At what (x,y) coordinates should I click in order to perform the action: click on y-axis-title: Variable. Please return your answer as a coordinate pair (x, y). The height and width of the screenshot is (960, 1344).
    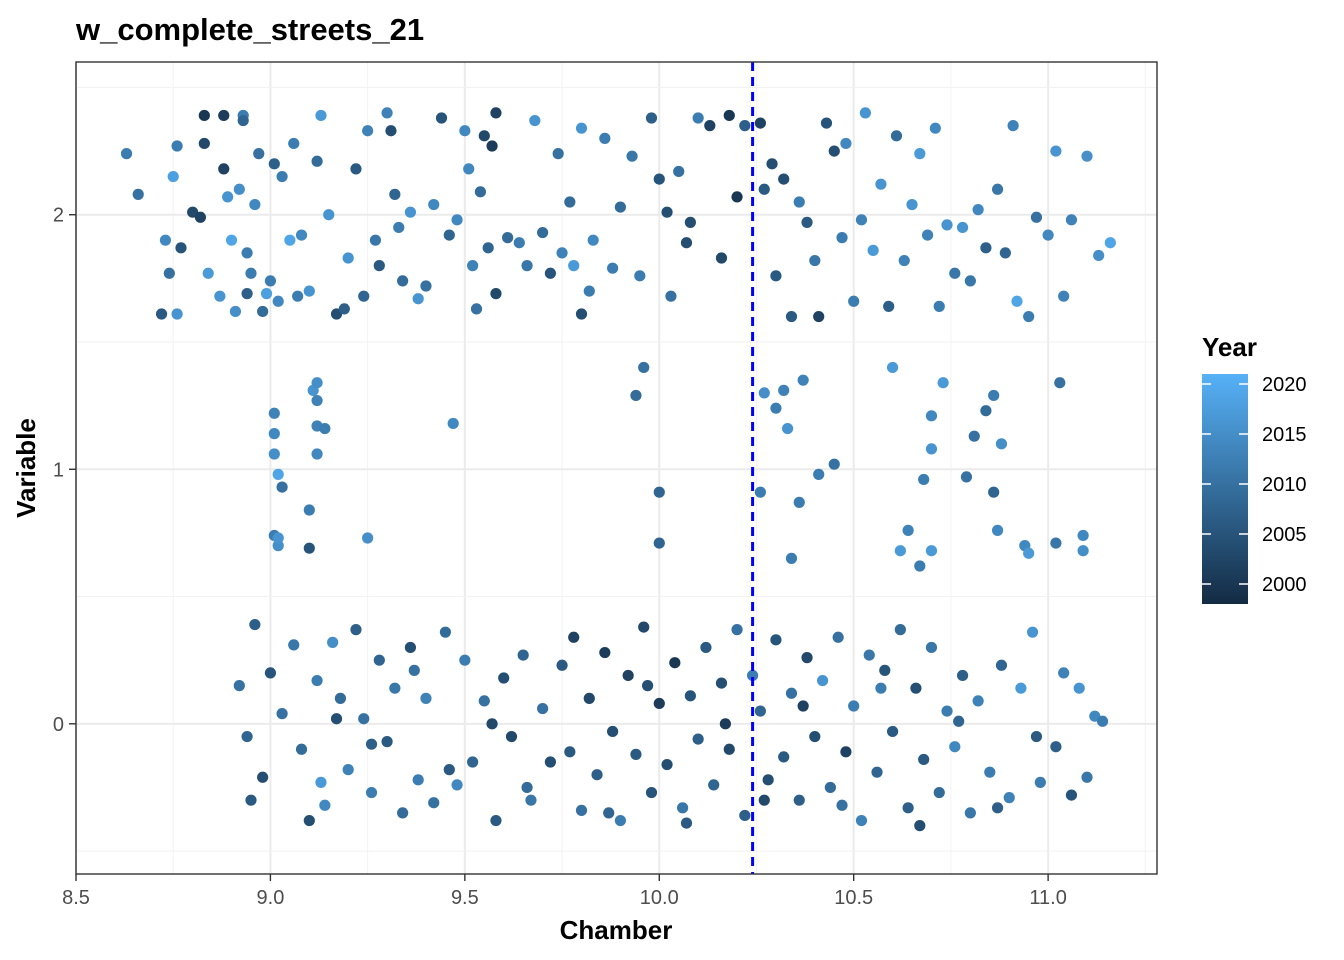
    Looking at the image, I should click on (26, 468).